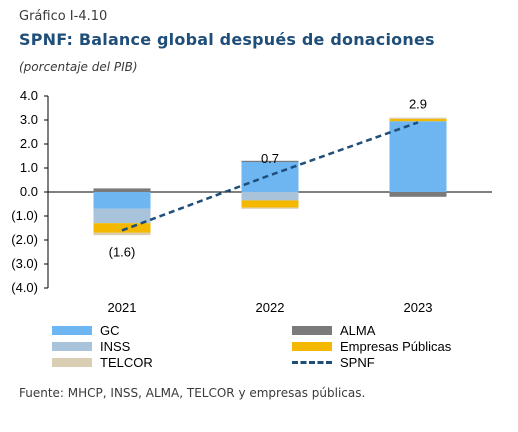  Describe the element at coordinates (29, 143) in the screenshot. I see `y-tick-label: 2.0` at that location.